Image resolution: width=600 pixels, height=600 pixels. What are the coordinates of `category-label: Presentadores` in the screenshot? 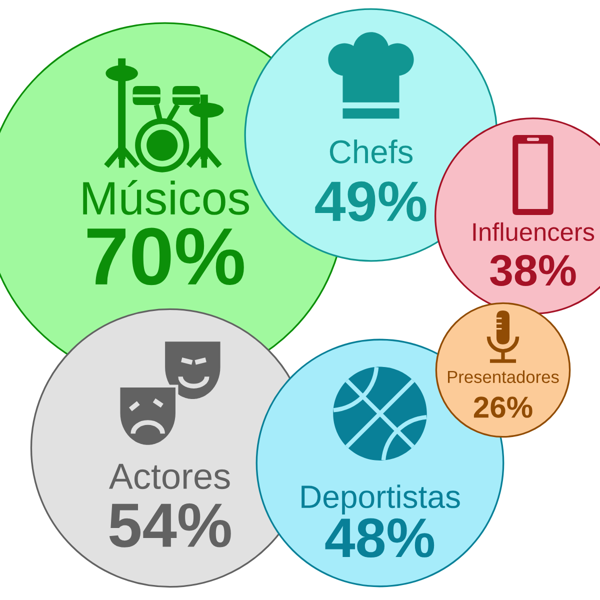 It's located at (503, 377).